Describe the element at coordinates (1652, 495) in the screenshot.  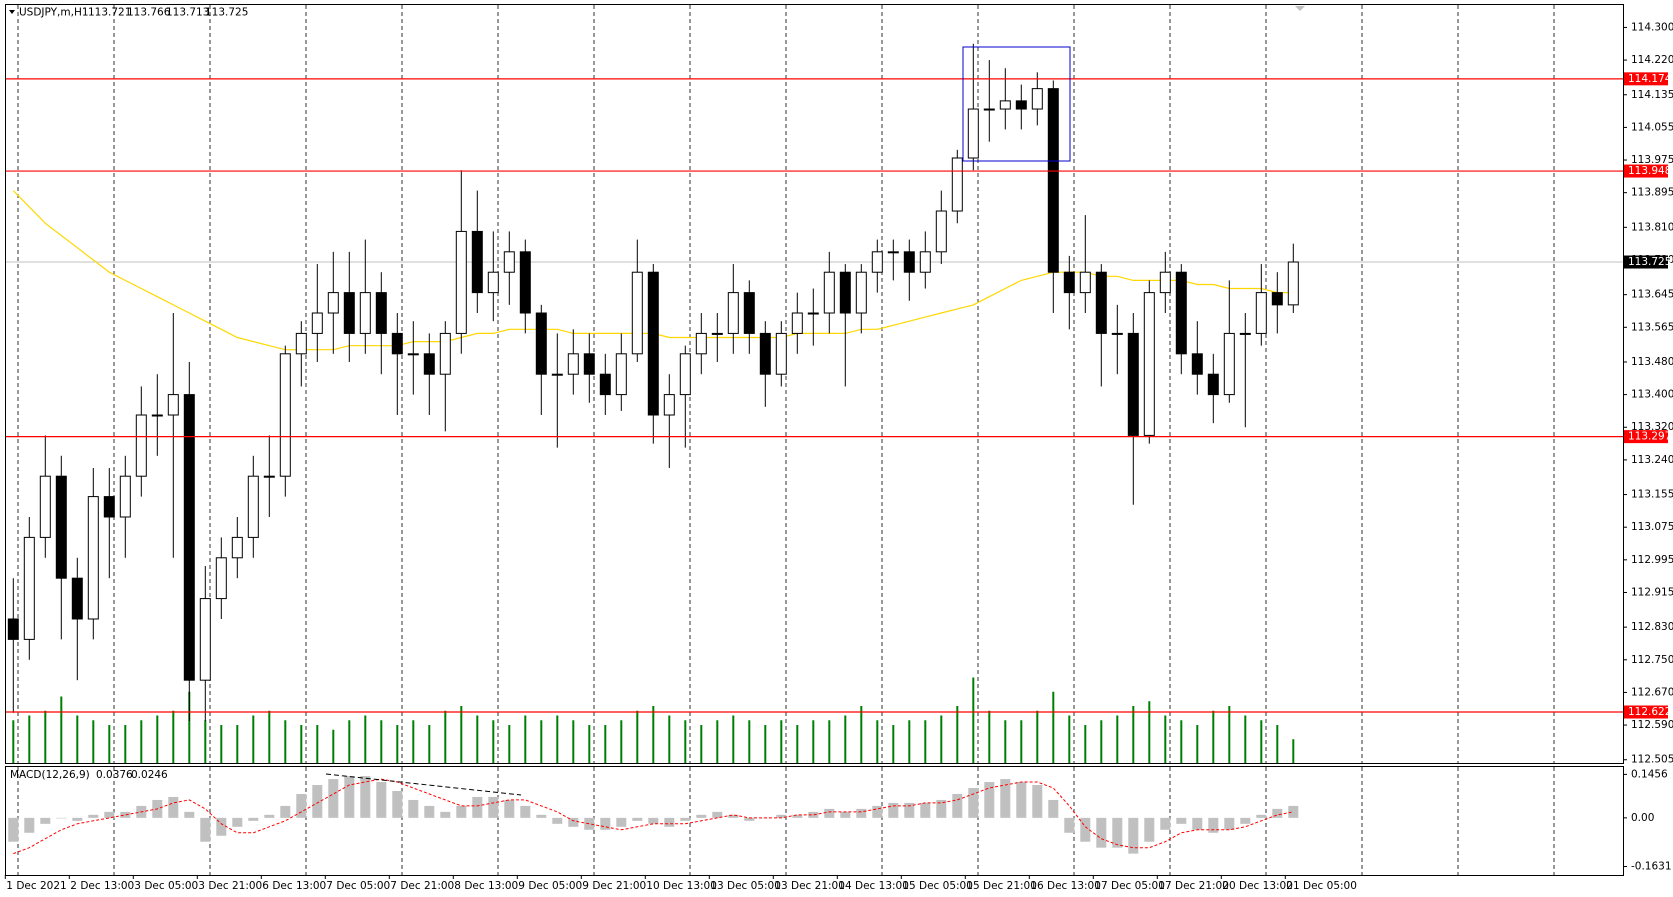
I see `y-tick-label: 113.155` at that location.